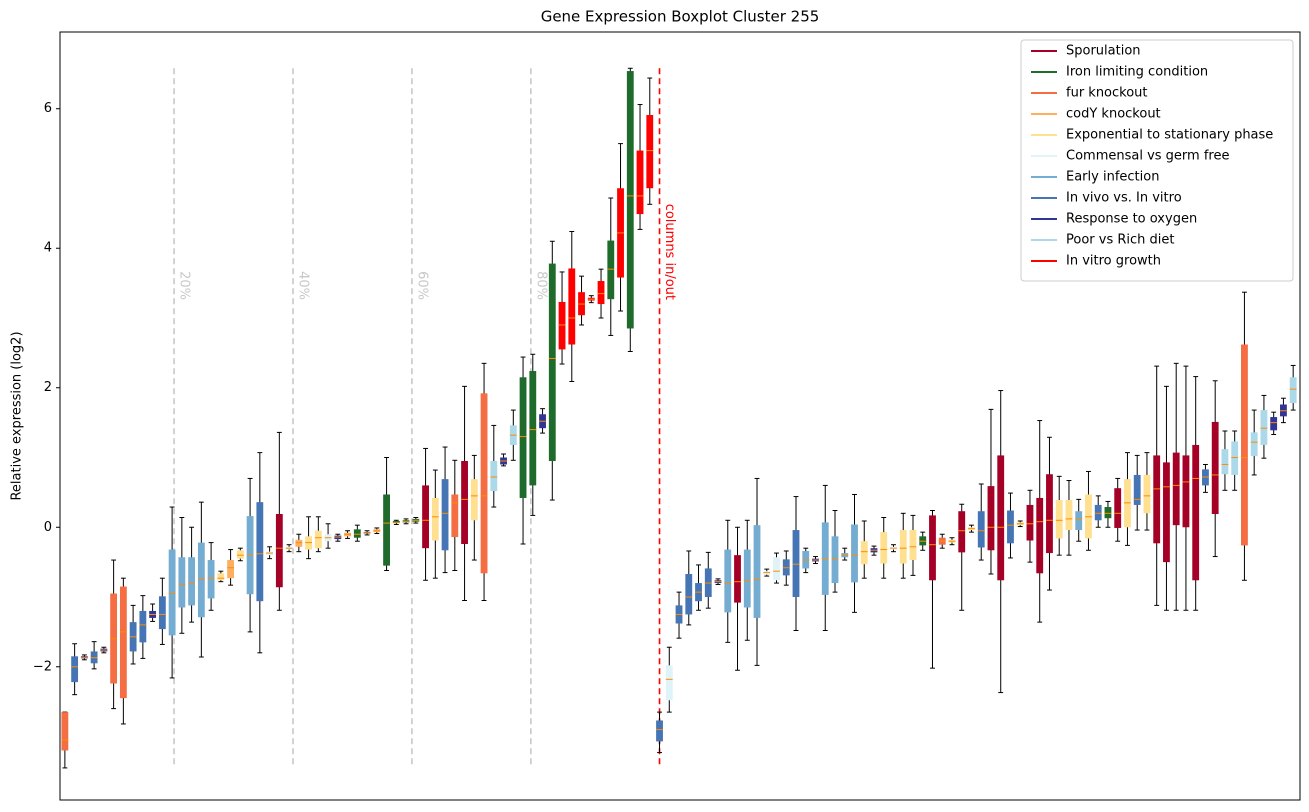  I want to click on legend-frame, so click(1157, 160).